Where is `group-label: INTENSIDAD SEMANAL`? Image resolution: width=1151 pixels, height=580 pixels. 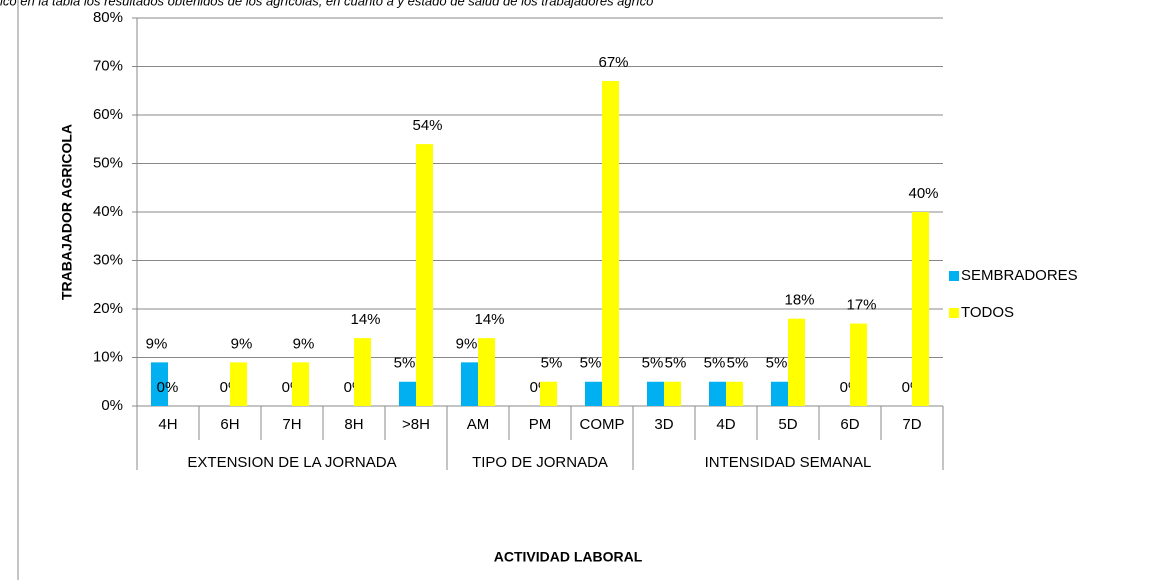 group-label: INTENSIDAD SEMANAL is located at coordinates (788, 462).